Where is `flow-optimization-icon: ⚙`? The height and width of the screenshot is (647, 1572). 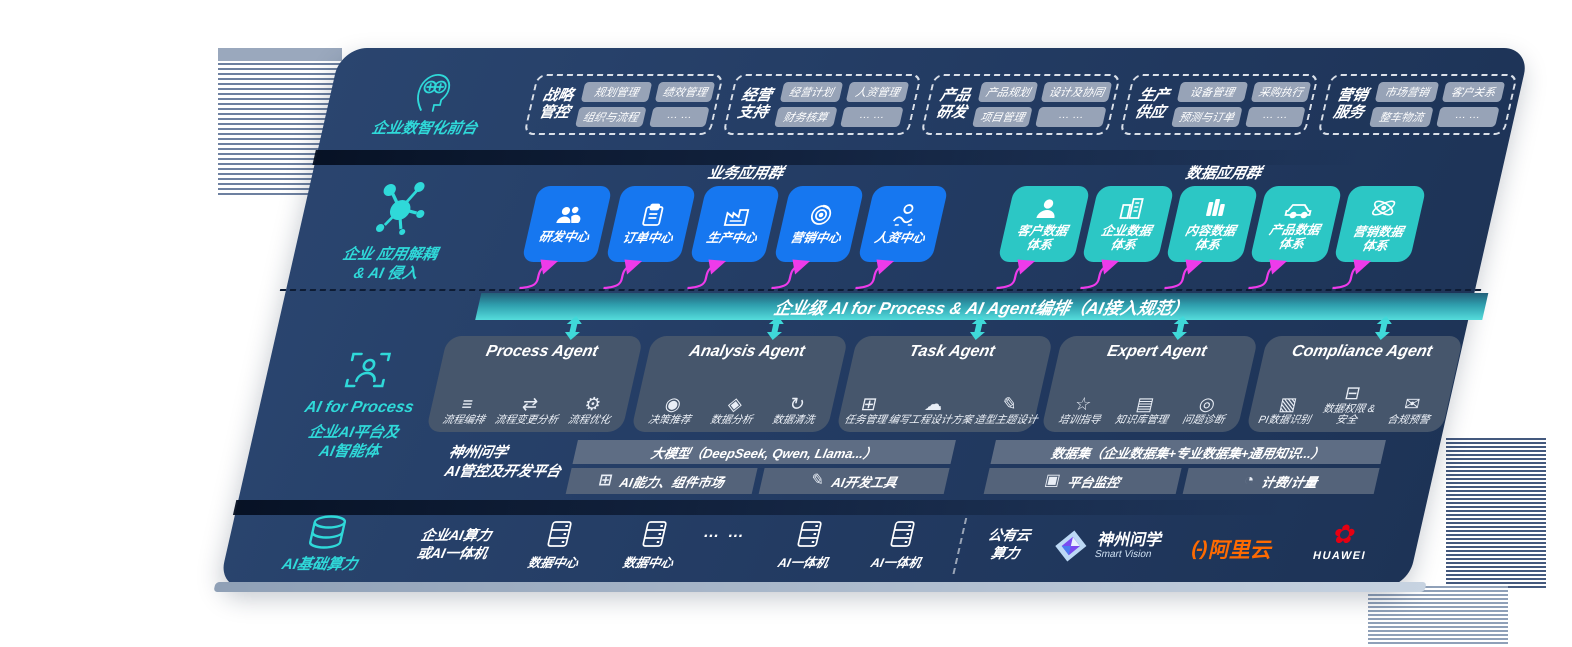 flow-optimization-icon: ⚙ is located at coordinates (593, 404).